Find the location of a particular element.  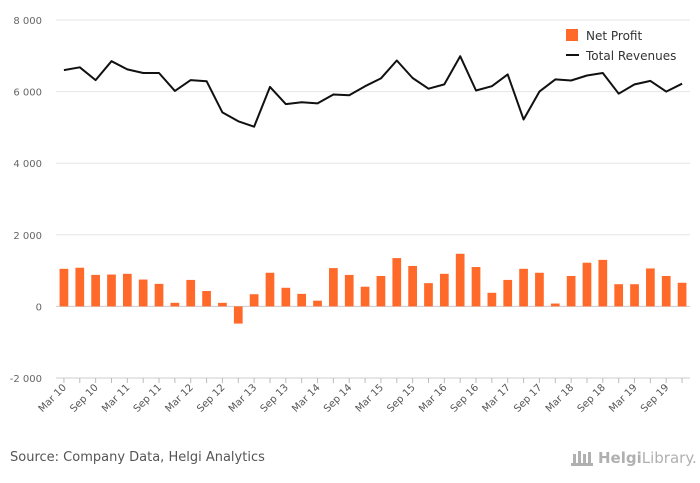

x-tick-label: Sep 12 is located at coordinates (211, 398).